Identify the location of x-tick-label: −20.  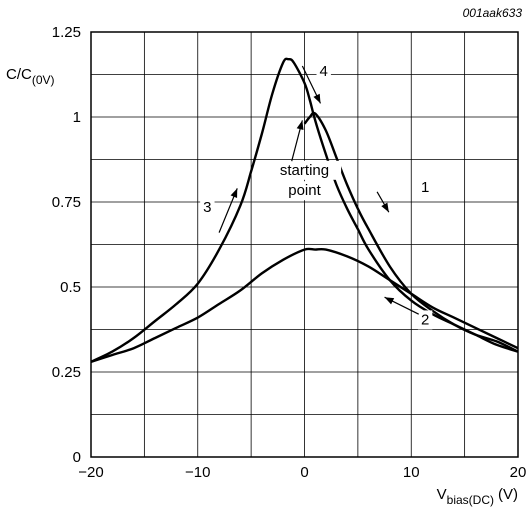
(90, 472).